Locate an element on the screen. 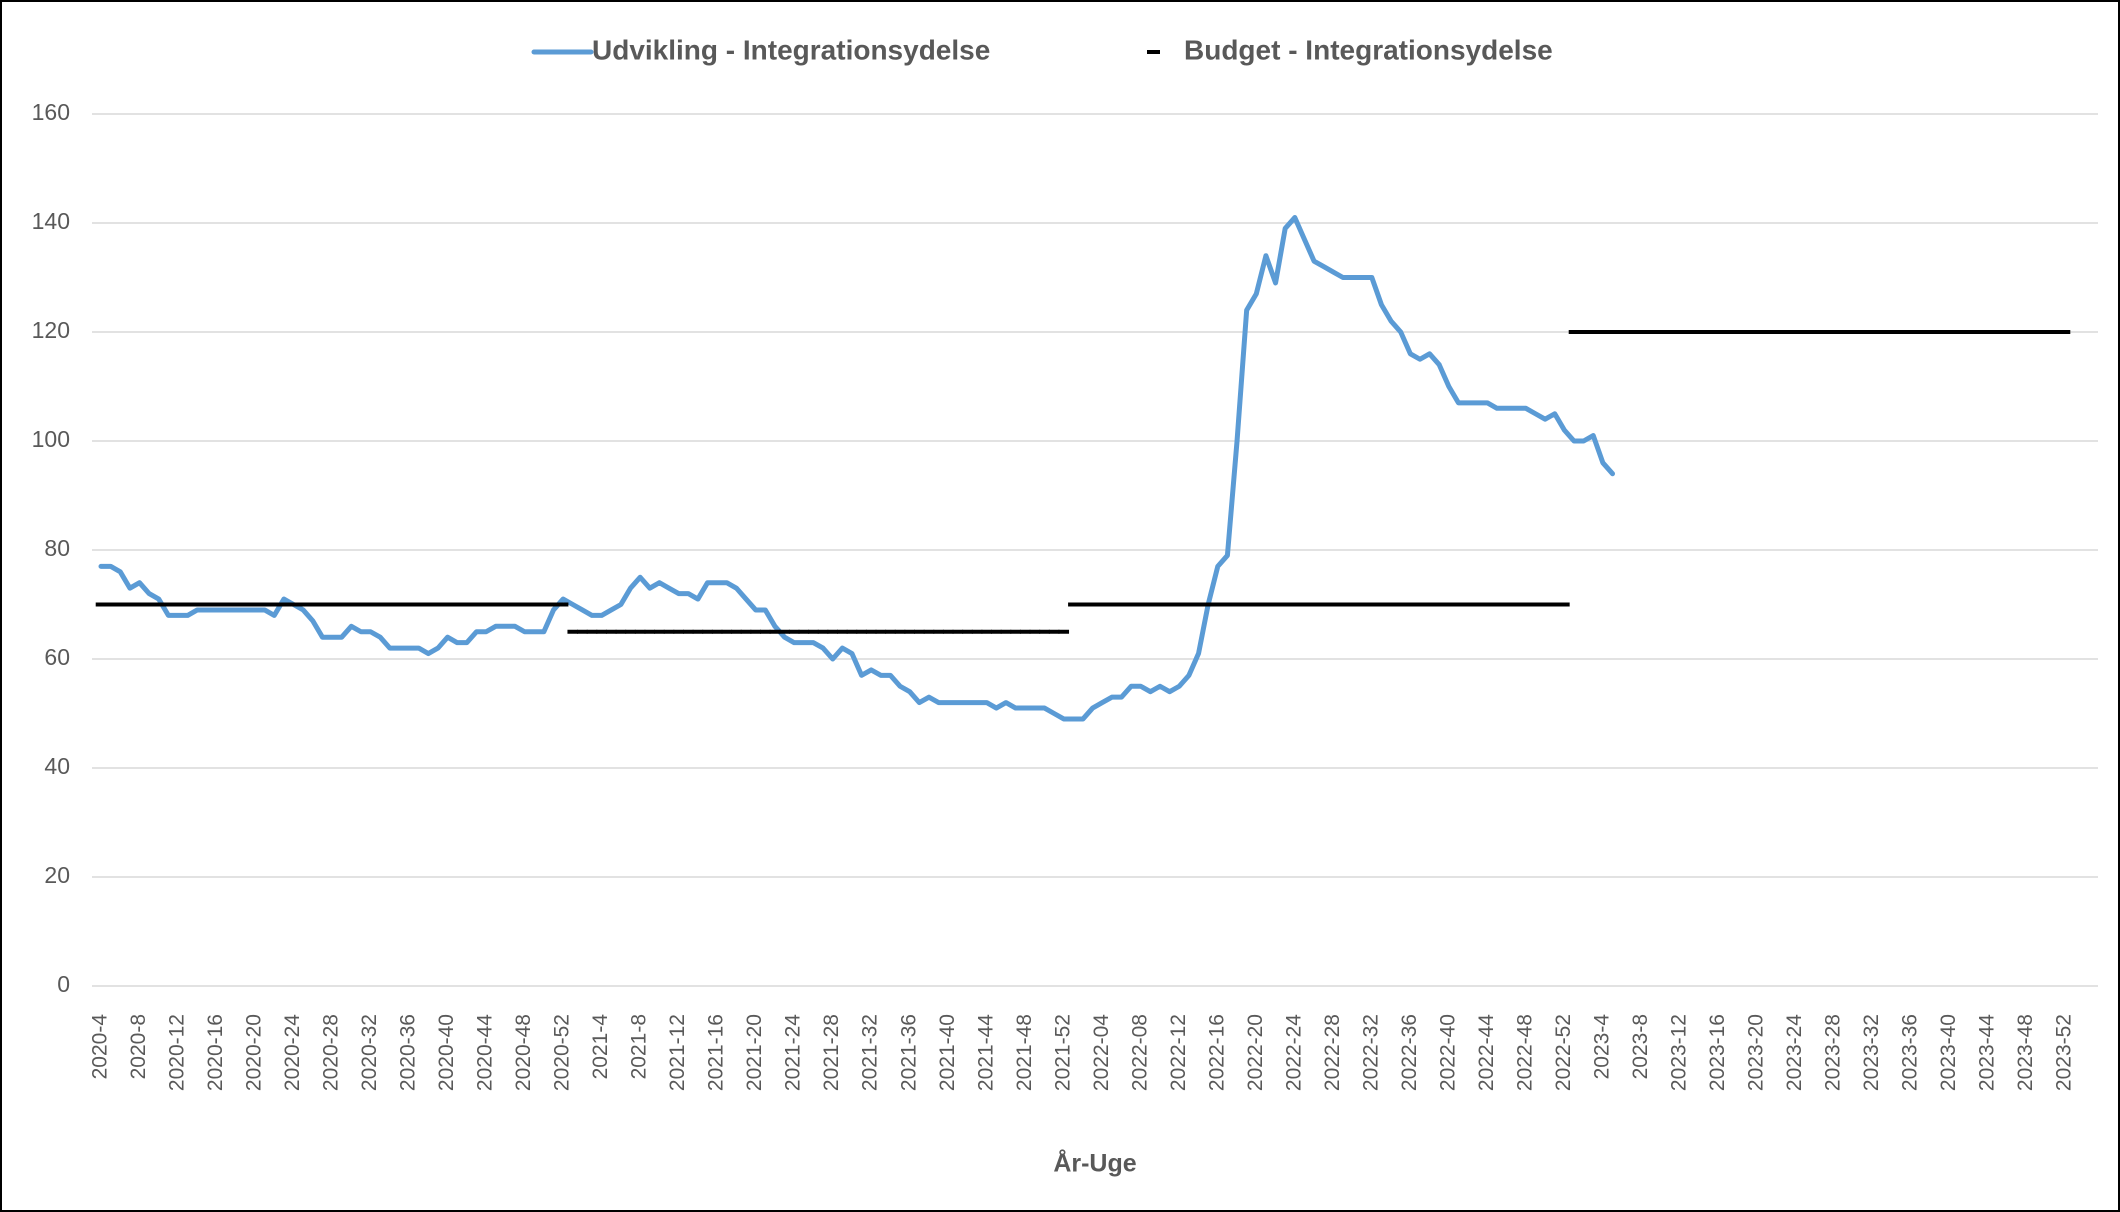 The height and width of the screenshot is (1212, 2120). x-tick-label: 2021-40 is located at coordinates (947, 1052).